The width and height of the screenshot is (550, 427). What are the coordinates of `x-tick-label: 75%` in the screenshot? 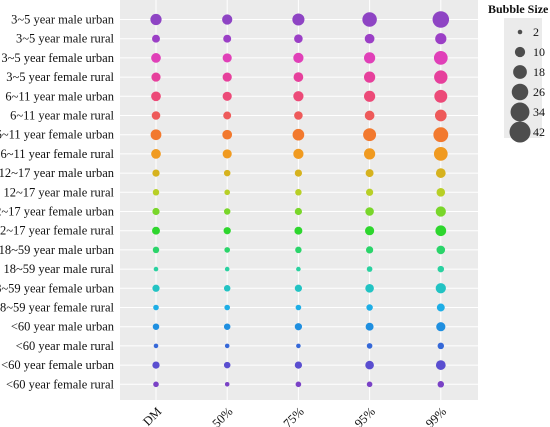 It's located at (294, 415).